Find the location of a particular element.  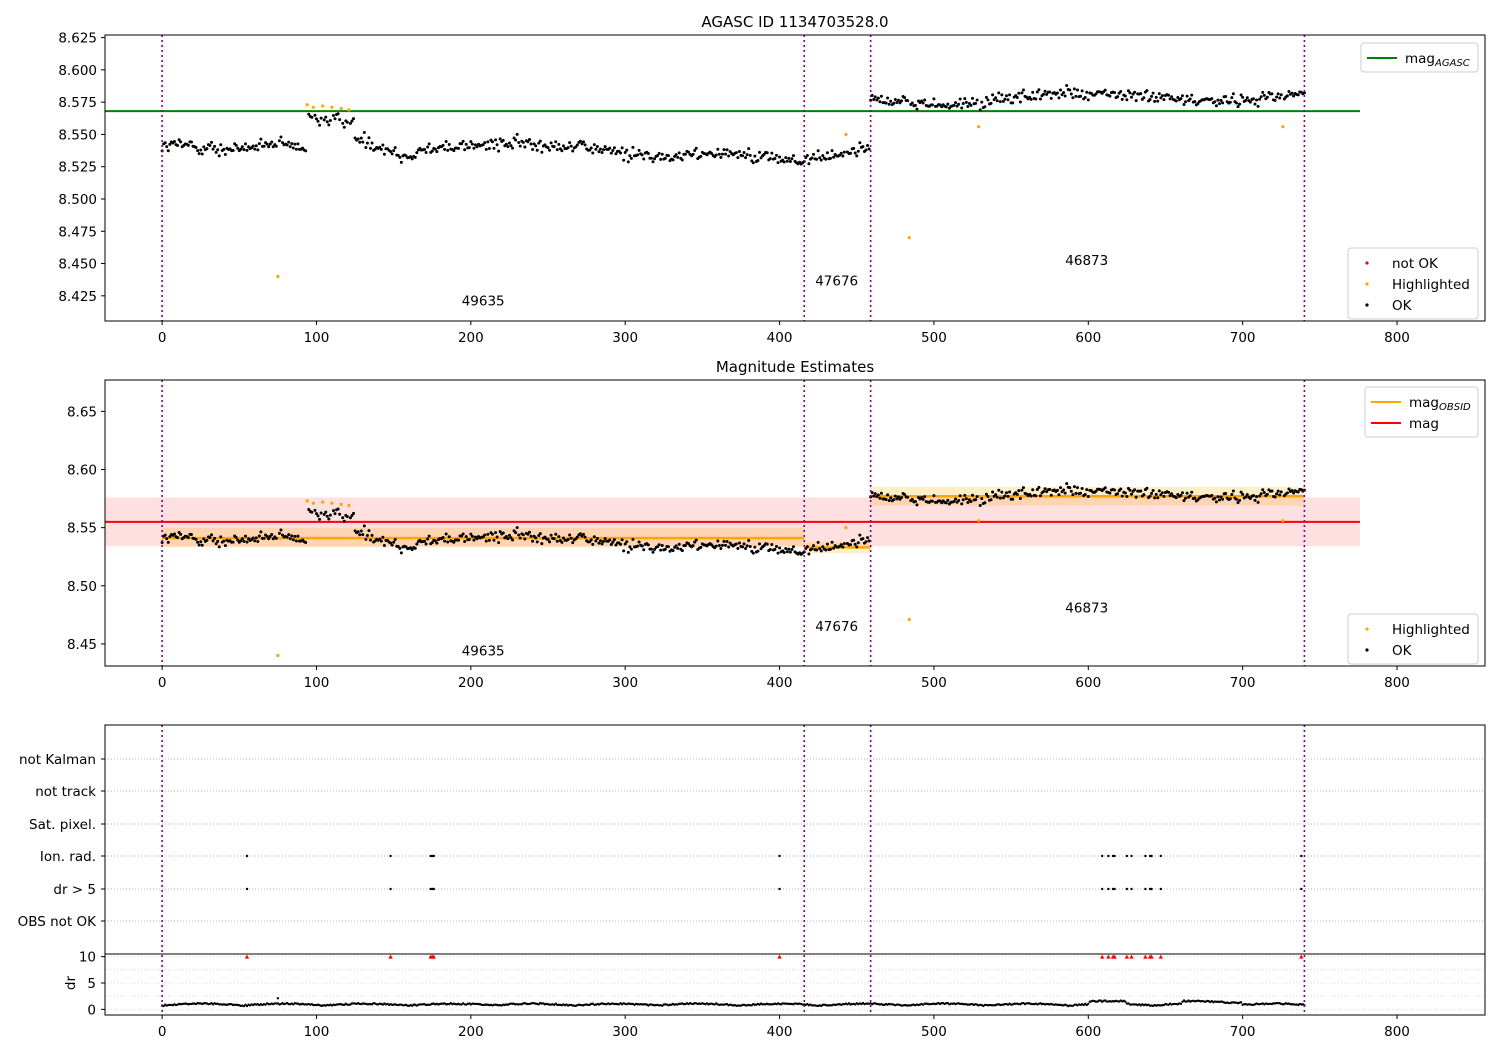

flag-row-label: Sat. pixel. is located at coordinates (62, 825).